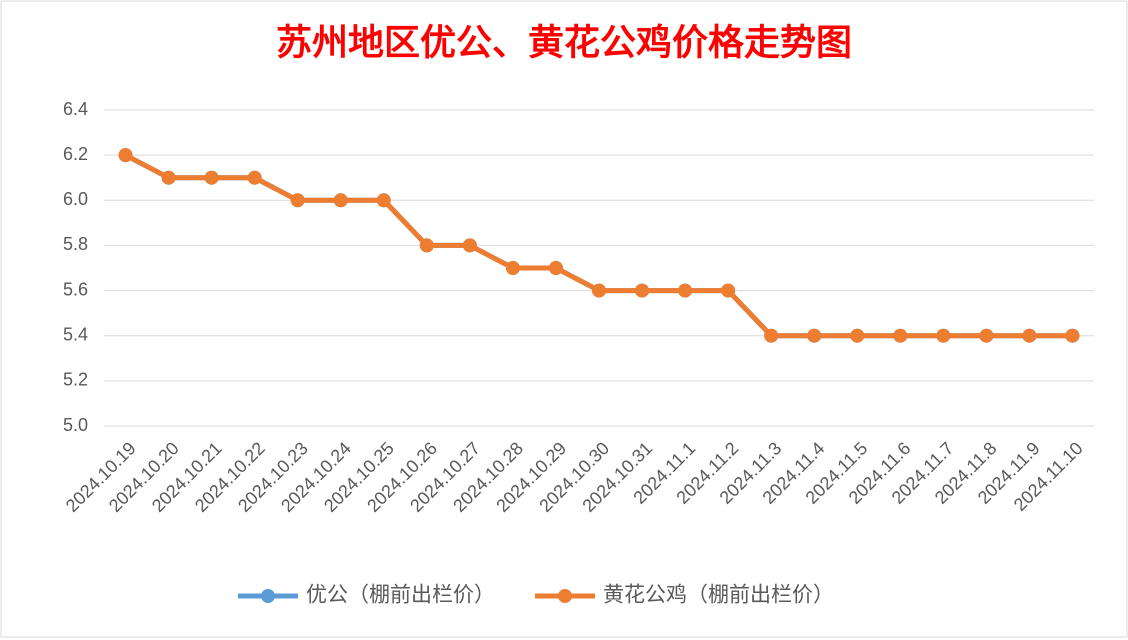 This screenshot has width=1128, height=640. Describe the element at coordinates (75, 199) in the screenshot. I see `y-tick-label: 6.0` at that location.